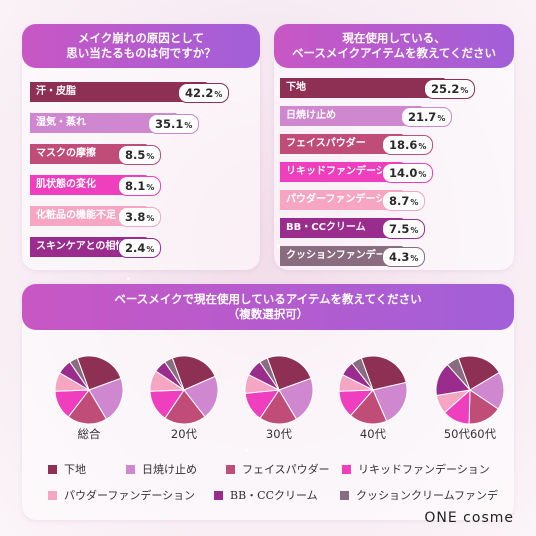  Describe the element at coordinates (66, 153) in the screenshot. I see `bar-category-label: マスクの摩擦` at that location.